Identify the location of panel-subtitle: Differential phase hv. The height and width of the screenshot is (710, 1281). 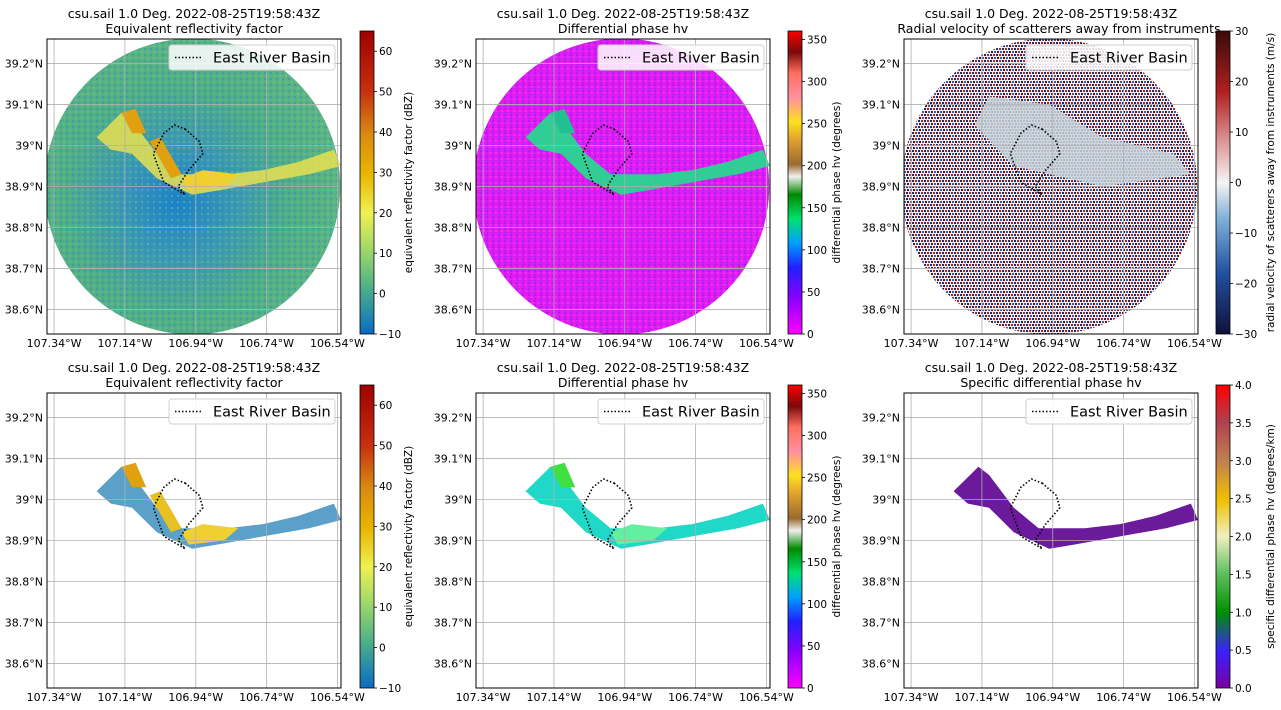
(623, 382).